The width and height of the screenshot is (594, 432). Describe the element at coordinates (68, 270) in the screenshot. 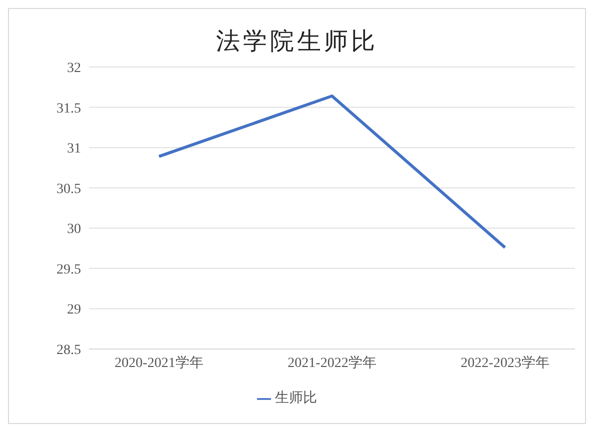

I see `y-tick-label: 29.5` at that location.